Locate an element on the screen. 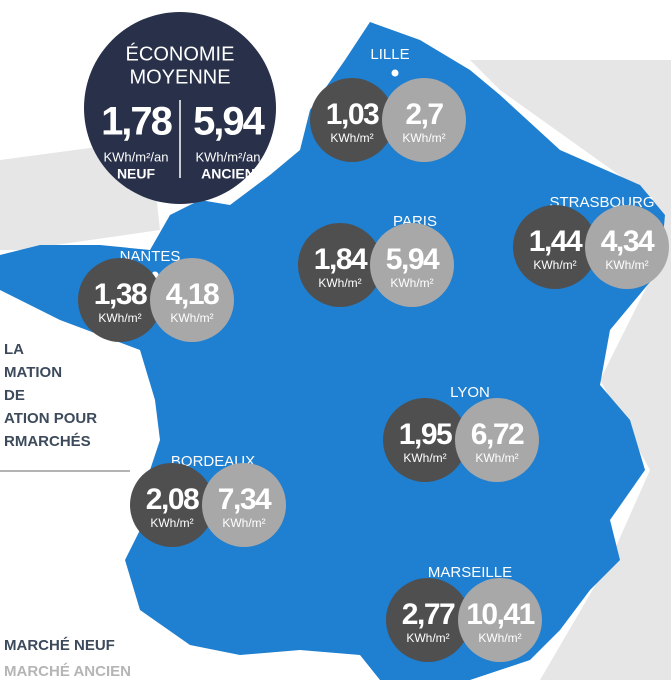 Image resolution: width=671 pixels, height=680 pixels. new-value: 1,95 is located at coordinates (425, 434).